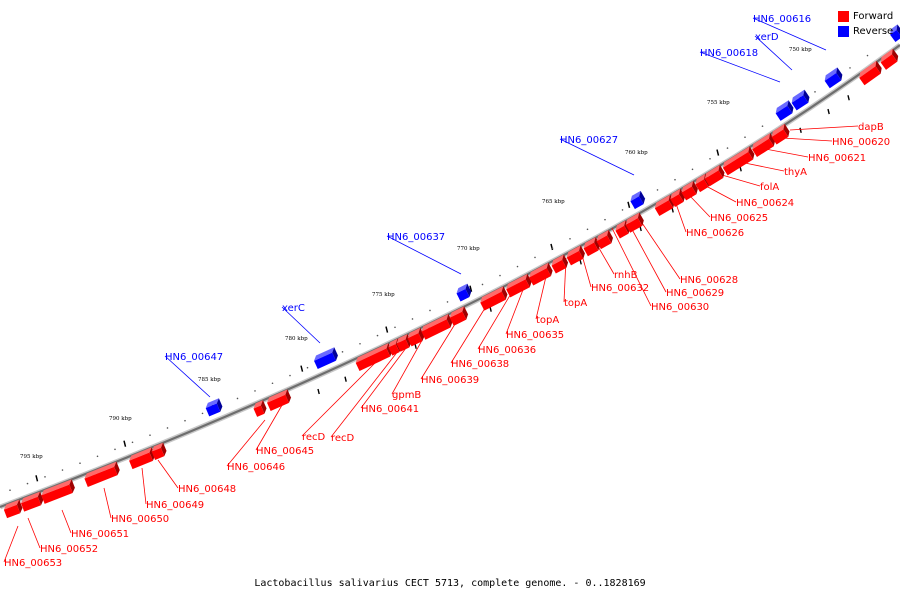 The height and width of the screenshot is (600, 900). What do you see at coordinates (285, 451) in the screenshot?
I see `forward-gene-label: HN6_00645` at bounding box center [285, 451].